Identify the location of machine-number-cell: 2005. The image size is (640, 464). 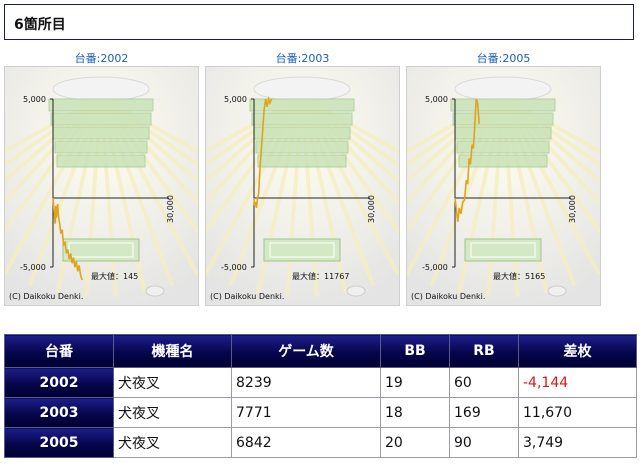
(59, 442).